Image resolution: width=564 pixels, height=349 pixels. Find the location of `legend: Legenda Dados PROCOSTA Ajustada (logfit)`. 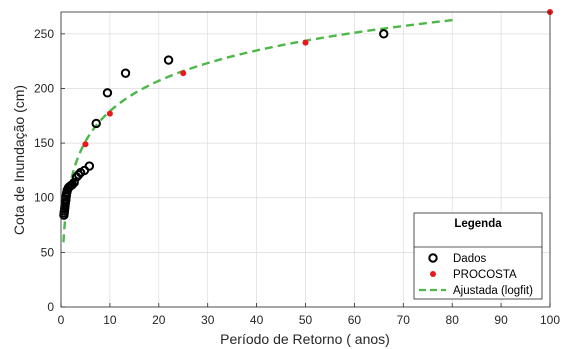

legend: Legenda Dados PROCOSTA Ajustada (logfit) is located at coordinates (478, 256).